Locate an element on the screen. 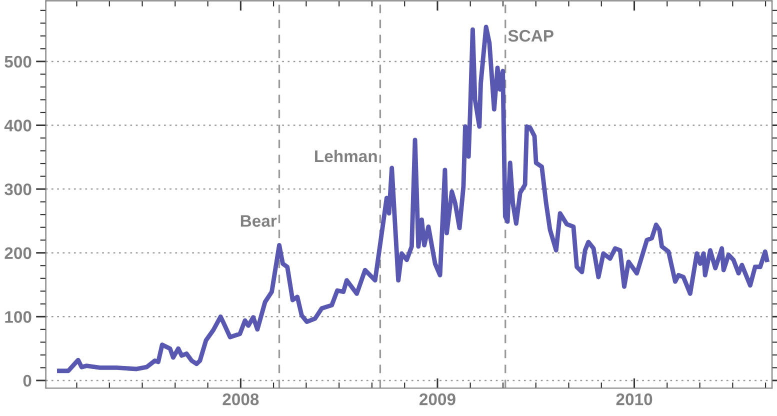  x-tick-label: 2008 is located at coordinates (240, 399).